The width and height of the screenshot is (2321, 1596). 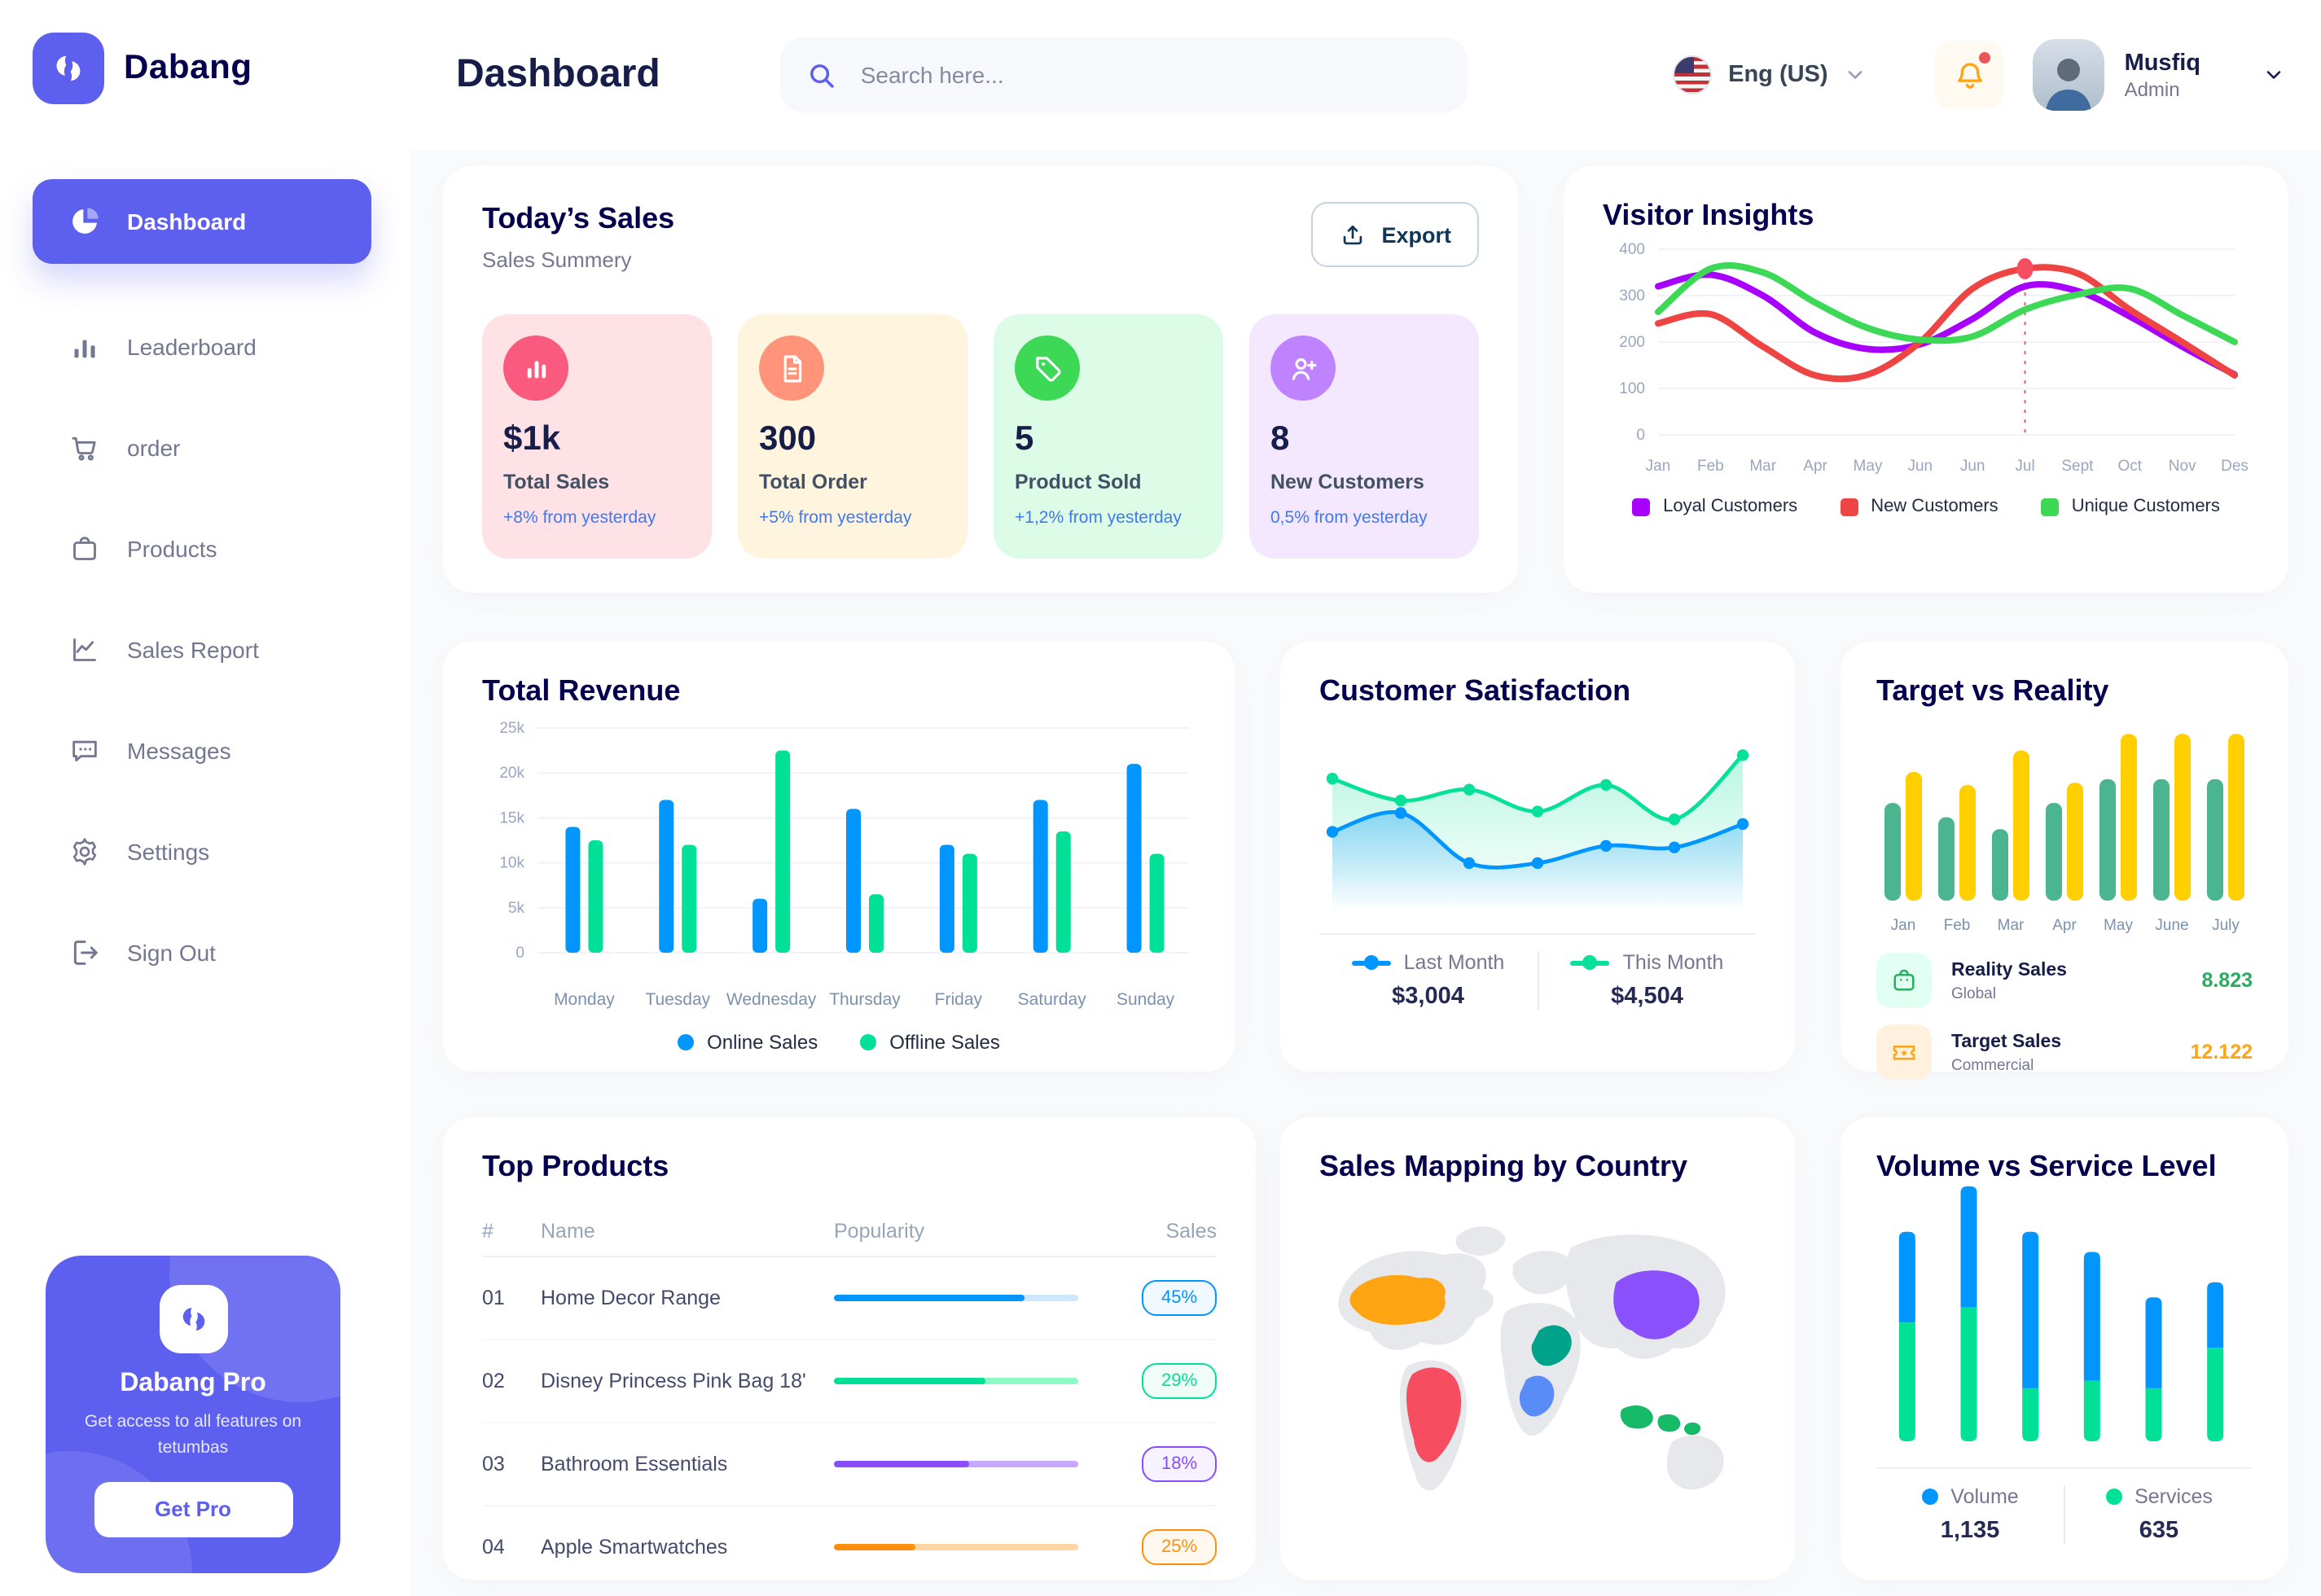 What do you see at coordinates (84, 347) in the screenshot?
I see `leaderboard-bars-icon` at bounding box center [84, 347].